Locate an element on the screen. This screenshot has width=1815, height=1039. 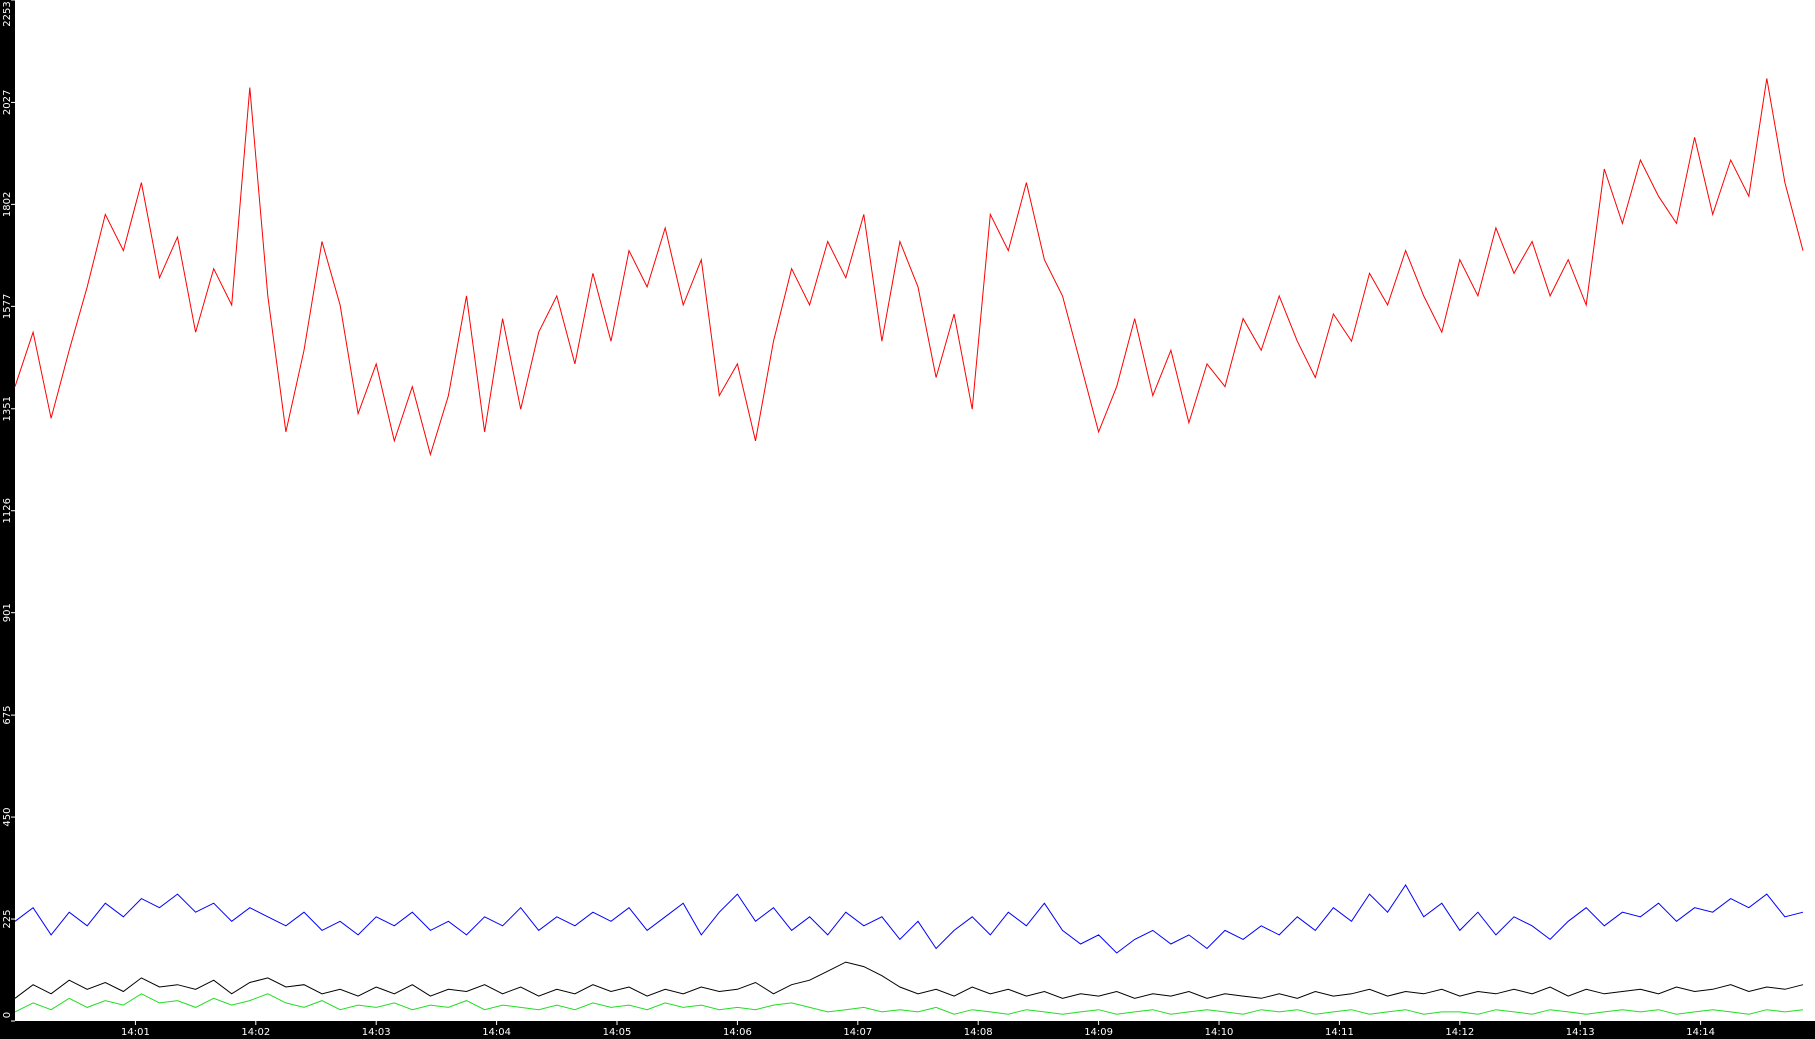
y-tick-label: 450 is located at coordinates (7, 817).